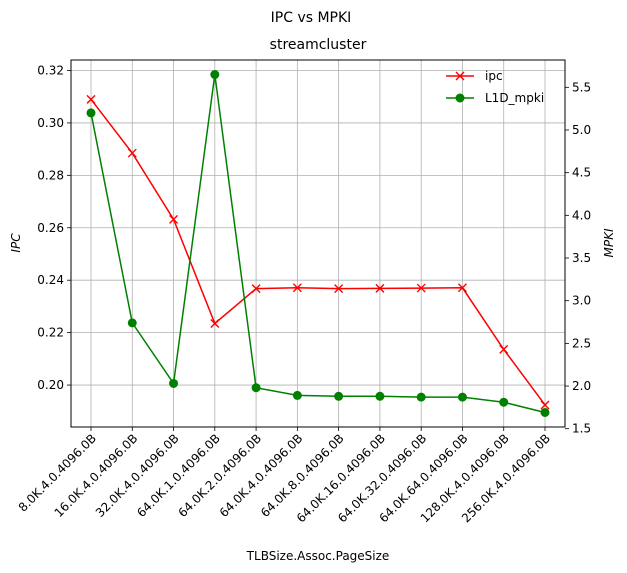 The width and height of the screenshot is (627, 573). I want to click on legend-marker-l1d-mpki, so click(460, 98).